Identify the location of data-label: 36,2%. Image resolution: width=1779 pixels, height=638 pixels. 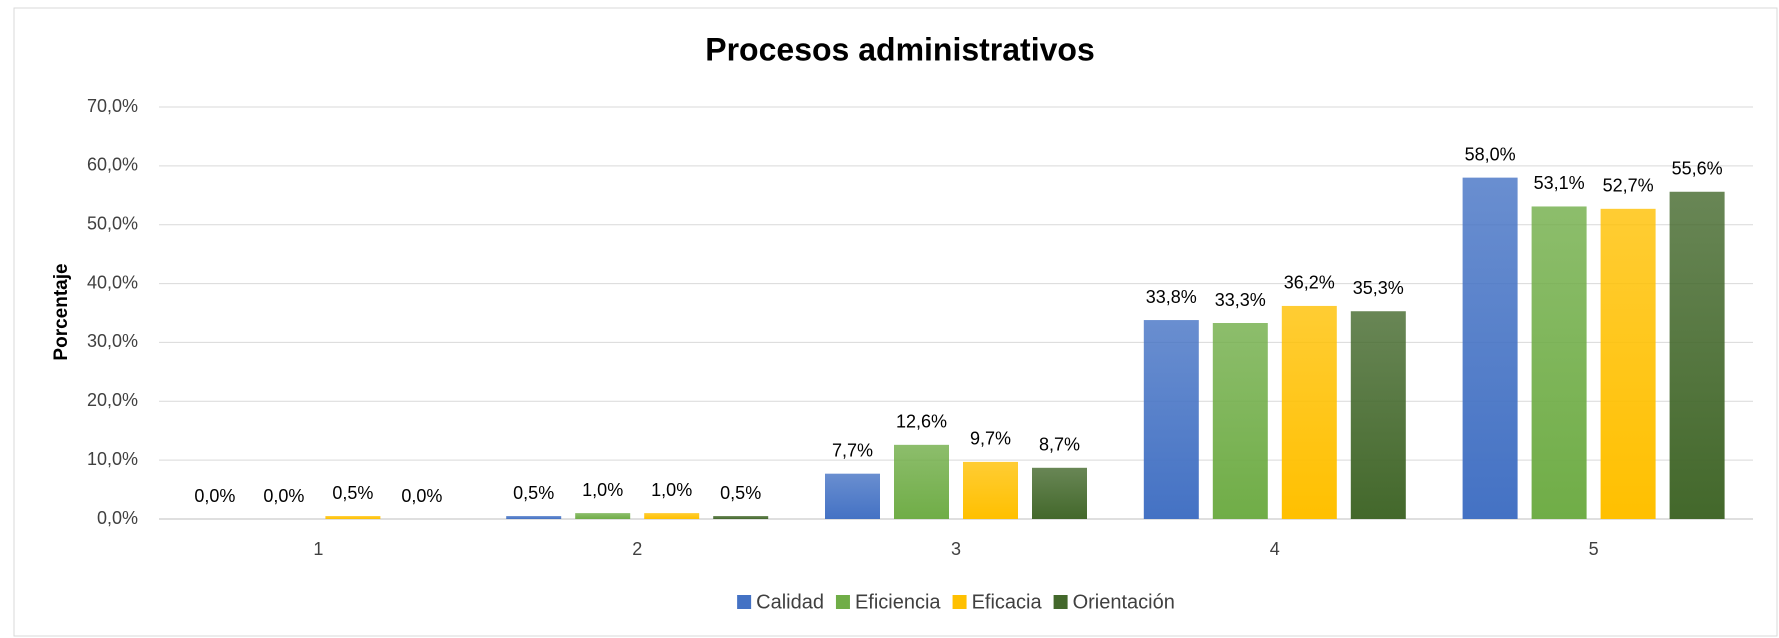
(1309, 283).